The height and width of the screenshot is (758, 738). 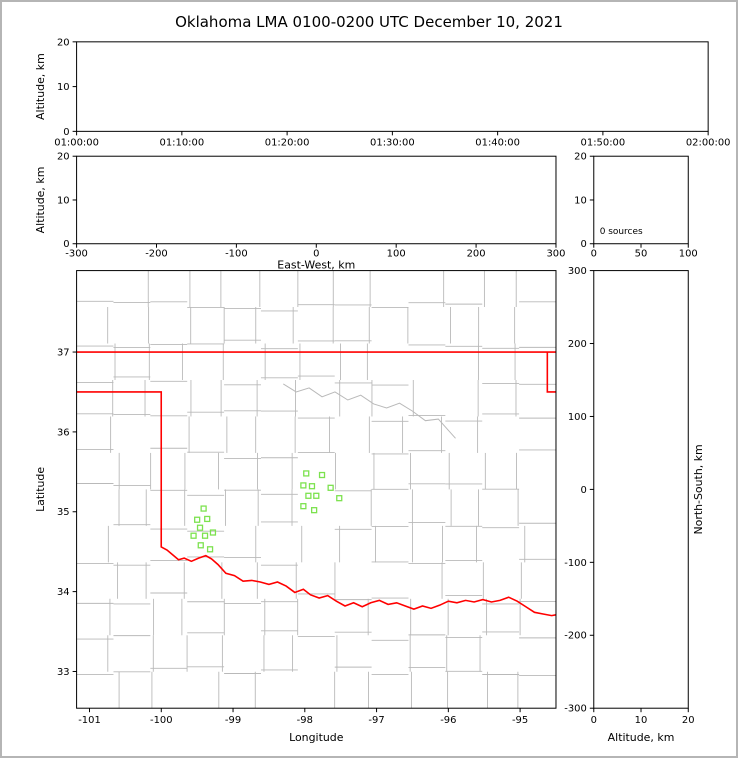 I want to click on x-tick-label: 01:10:00, so click(x=182, y=142).